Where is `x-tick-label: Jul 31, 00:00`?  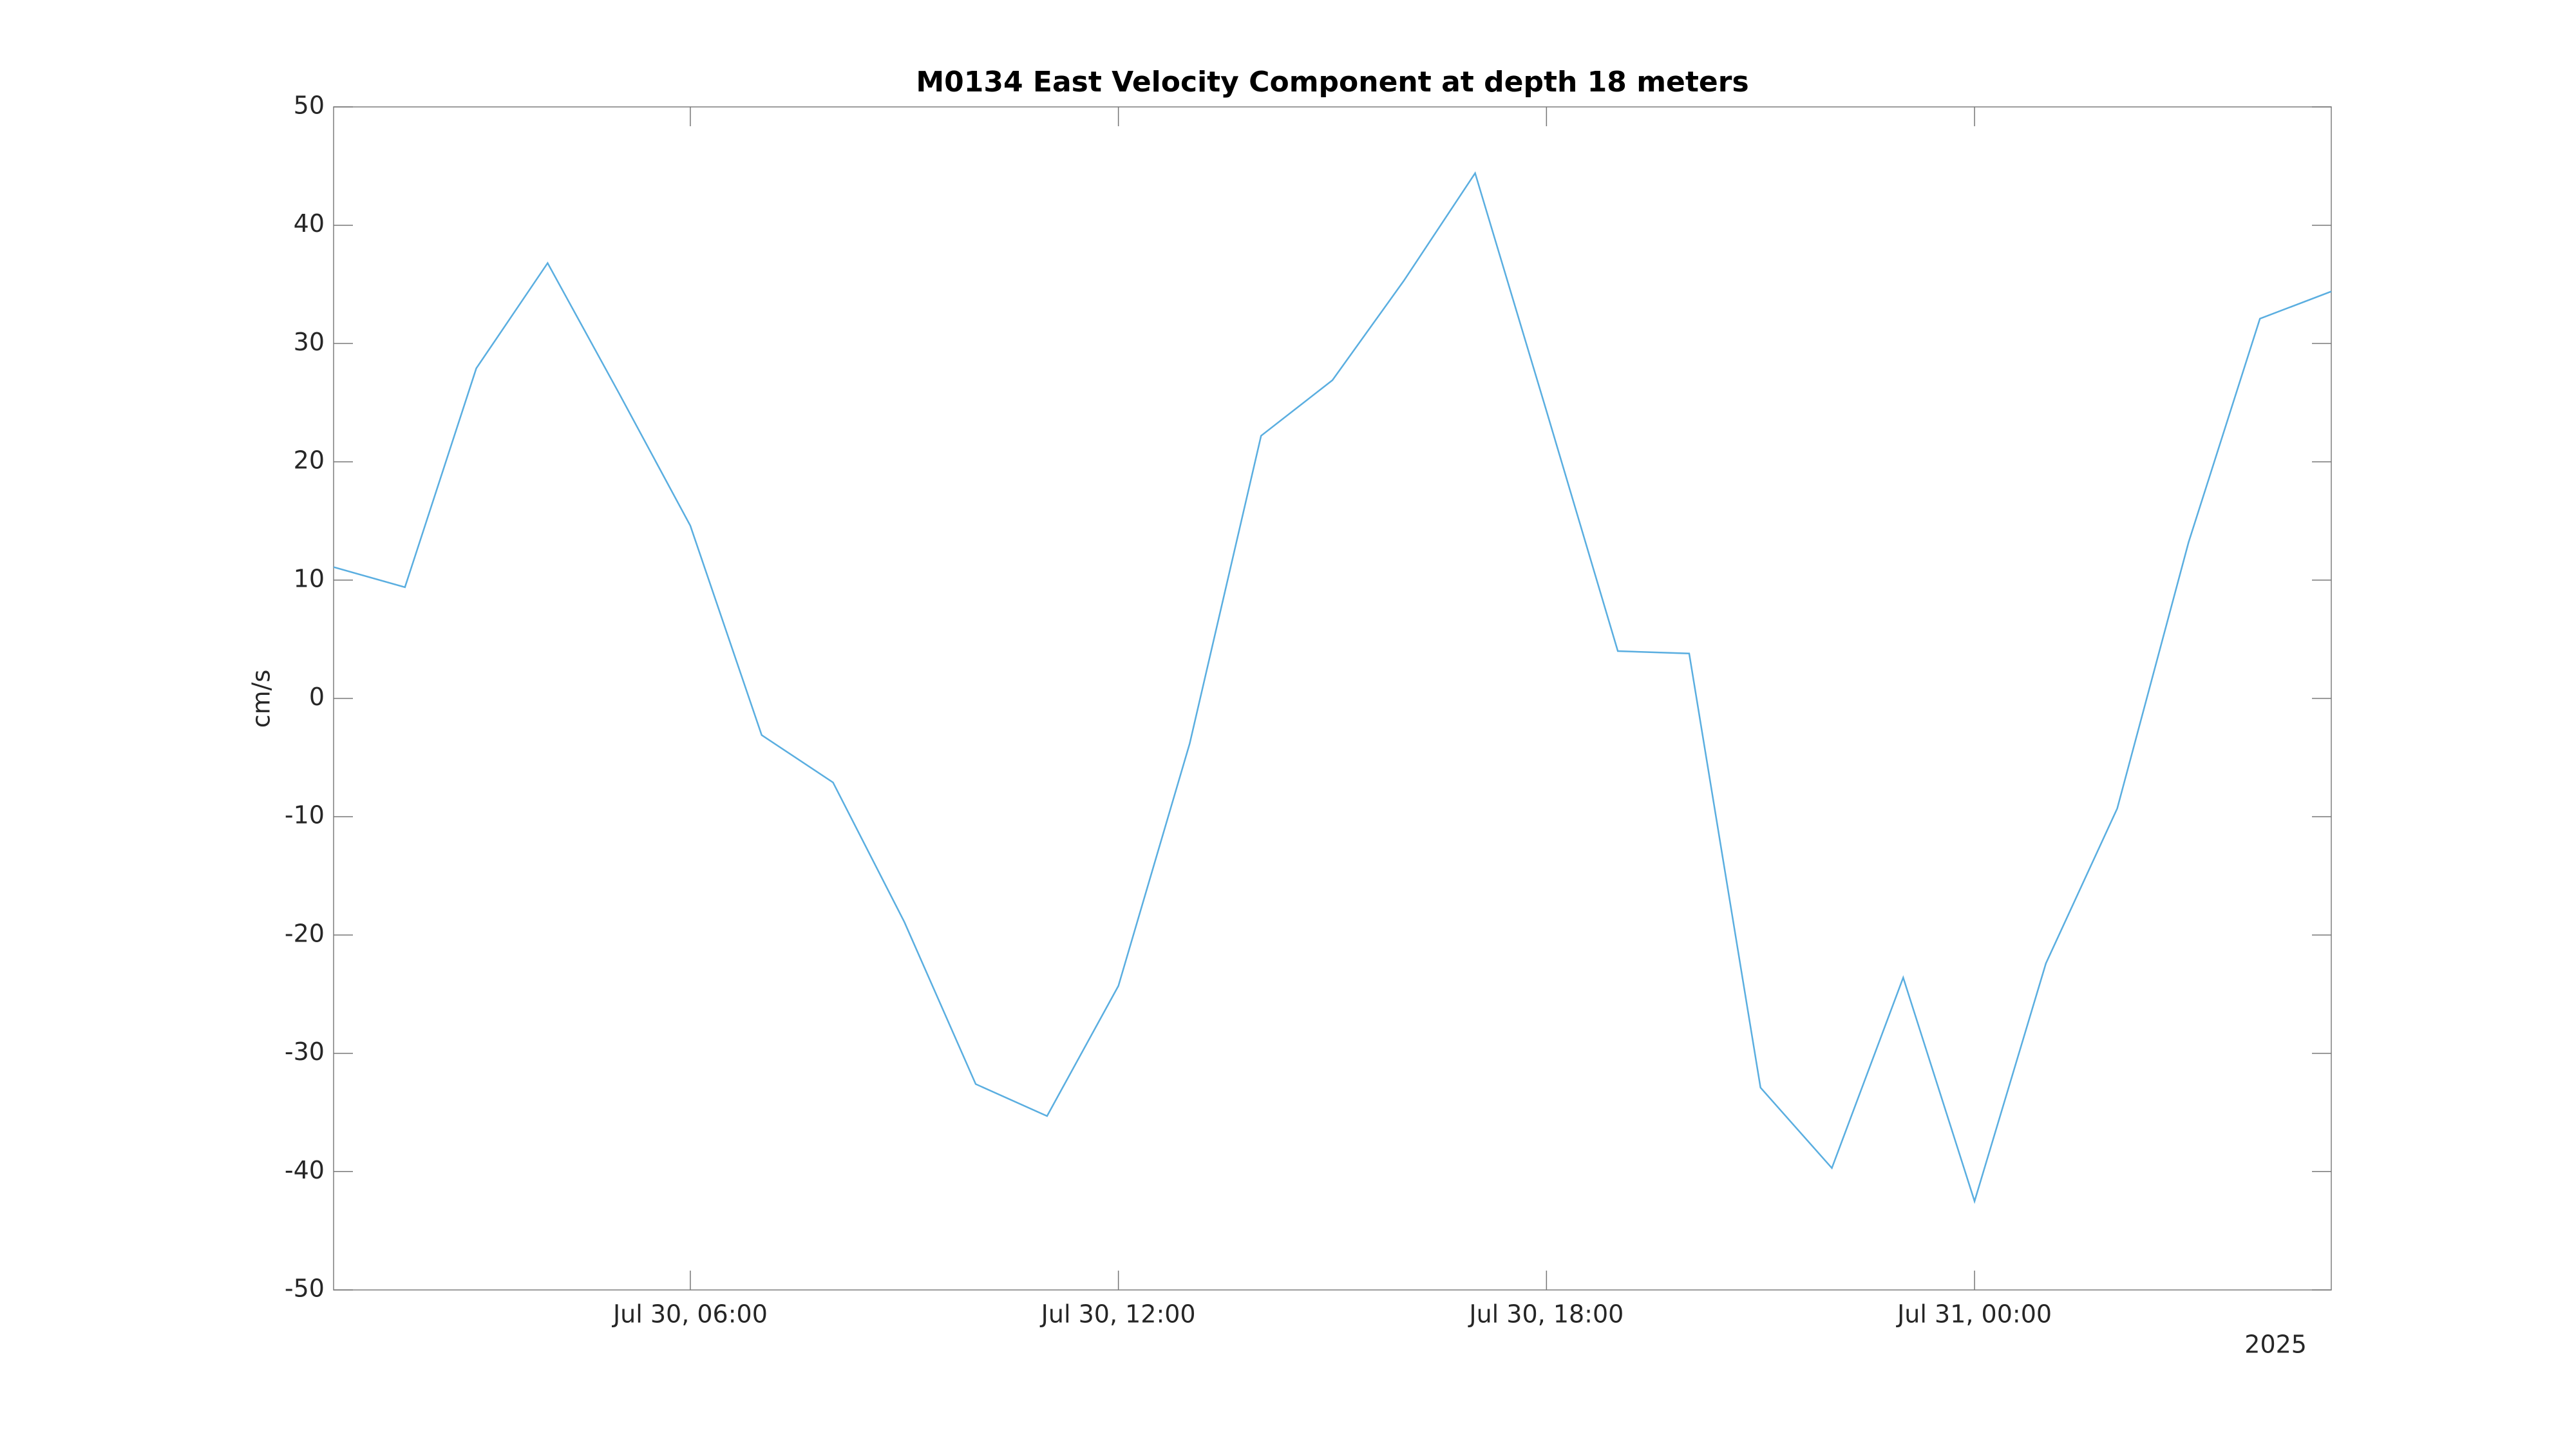
x-tick-label: Jul 31, 00:00 is located at coordinates (1974, 1315).